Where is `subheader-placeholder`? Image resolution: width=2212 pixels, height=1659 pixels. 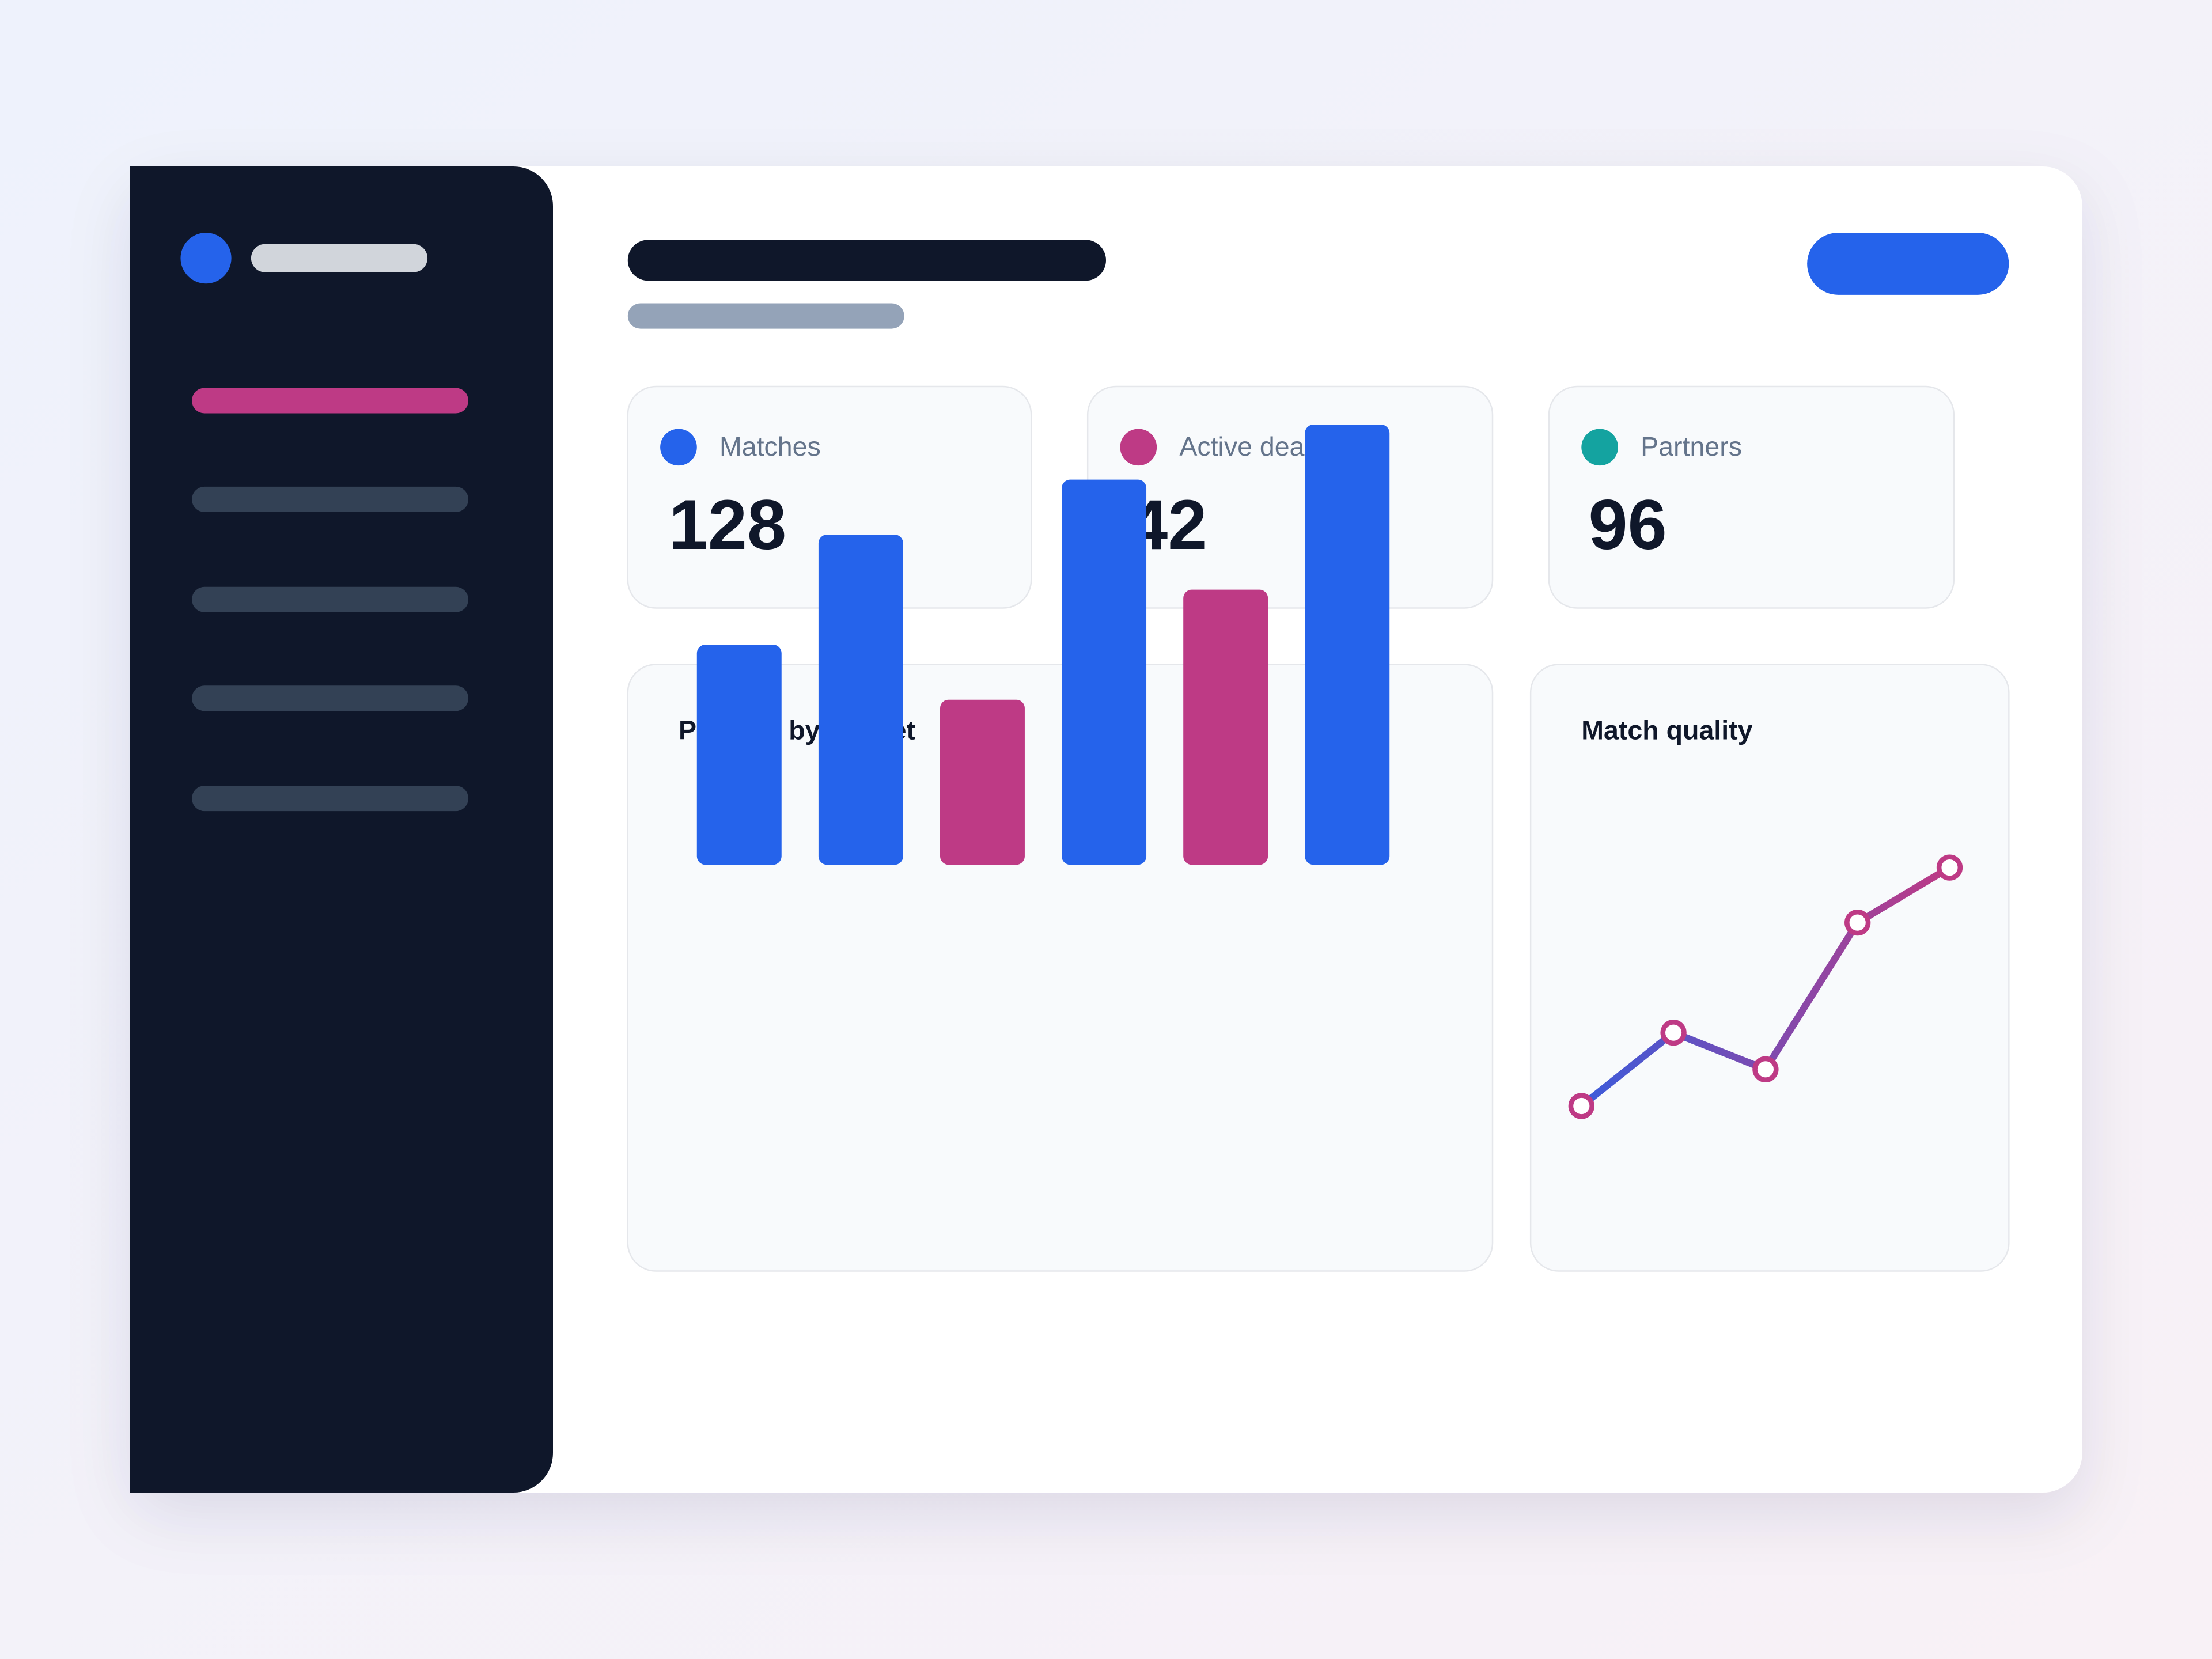
subheader-placeholder is located at coordinates (765, 316).